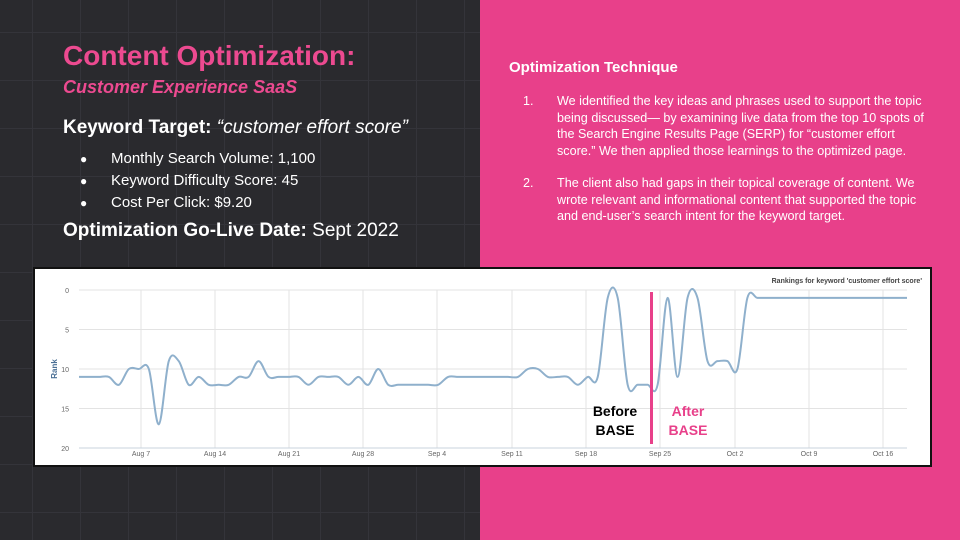 The width and height of the screenshot is (960, 540). I want to click on x-tick-label: Sep 11, so click(512, 454).